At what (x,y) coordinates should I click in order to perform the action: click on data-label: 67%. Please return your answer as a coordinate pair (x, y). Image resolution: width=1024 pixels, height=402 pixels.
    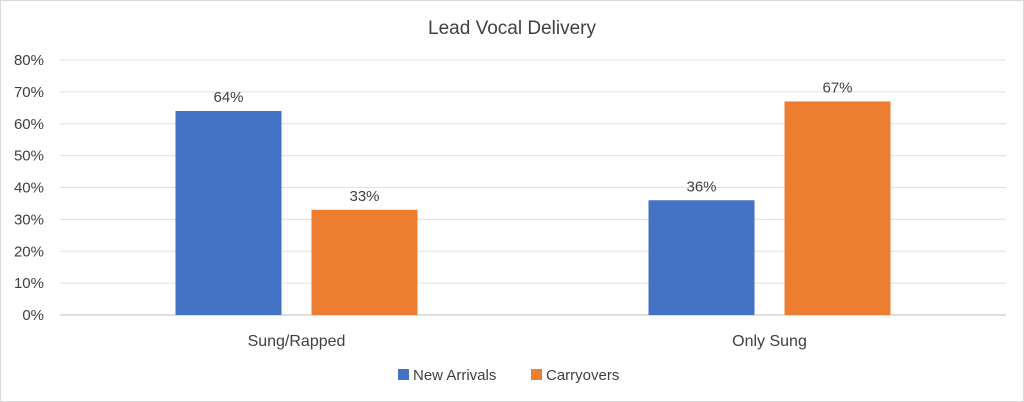
    Looking at the image, I should click on (837, 87).